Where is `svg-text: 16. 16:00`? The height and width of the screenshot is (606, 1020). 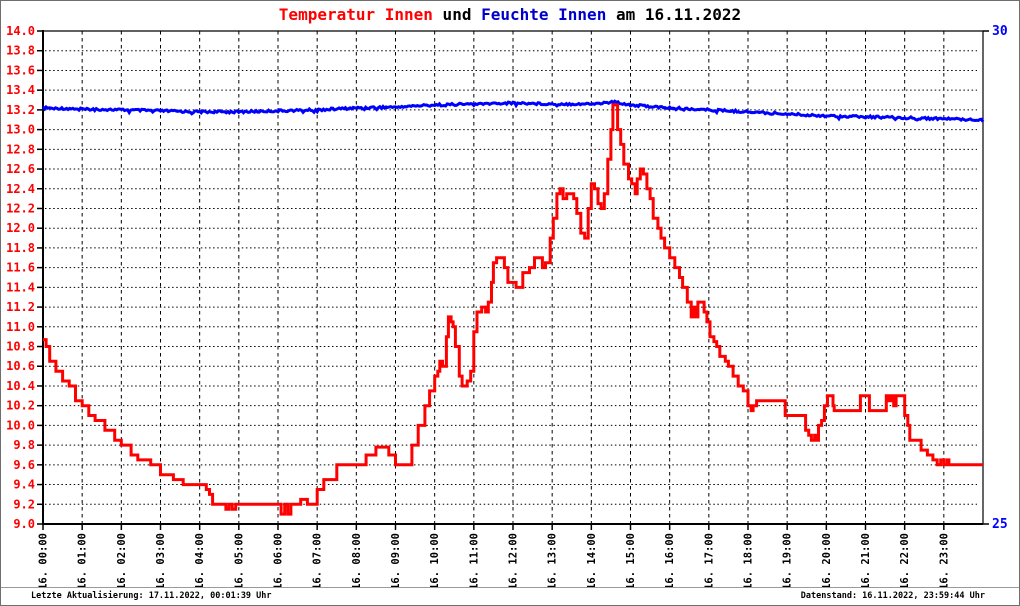 svg-text: 16. 16:00 is located at coordinates (670, 561).